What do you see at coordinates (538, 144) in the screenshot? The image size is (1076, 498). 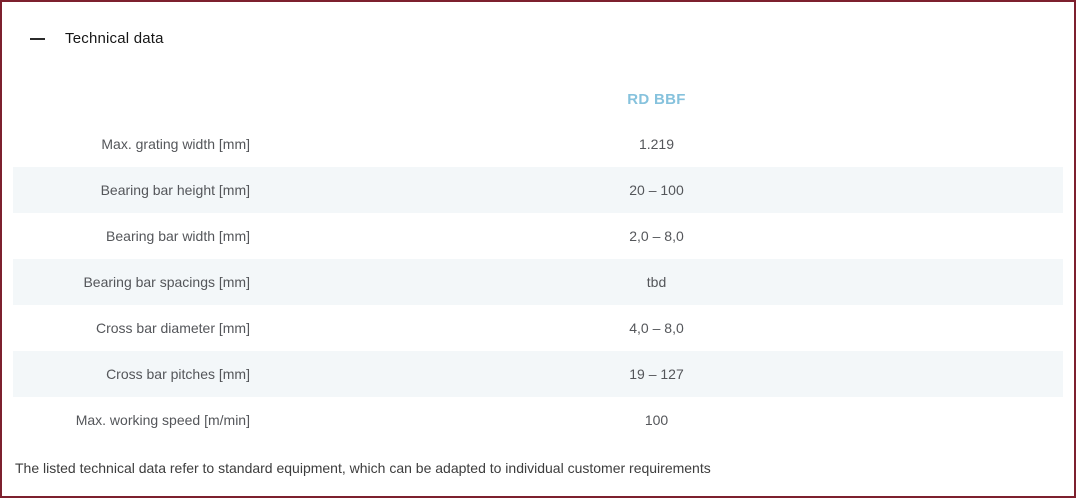 I see `table-row: Max. grating width [mm] 1.219` at bounding box center [538, 144].